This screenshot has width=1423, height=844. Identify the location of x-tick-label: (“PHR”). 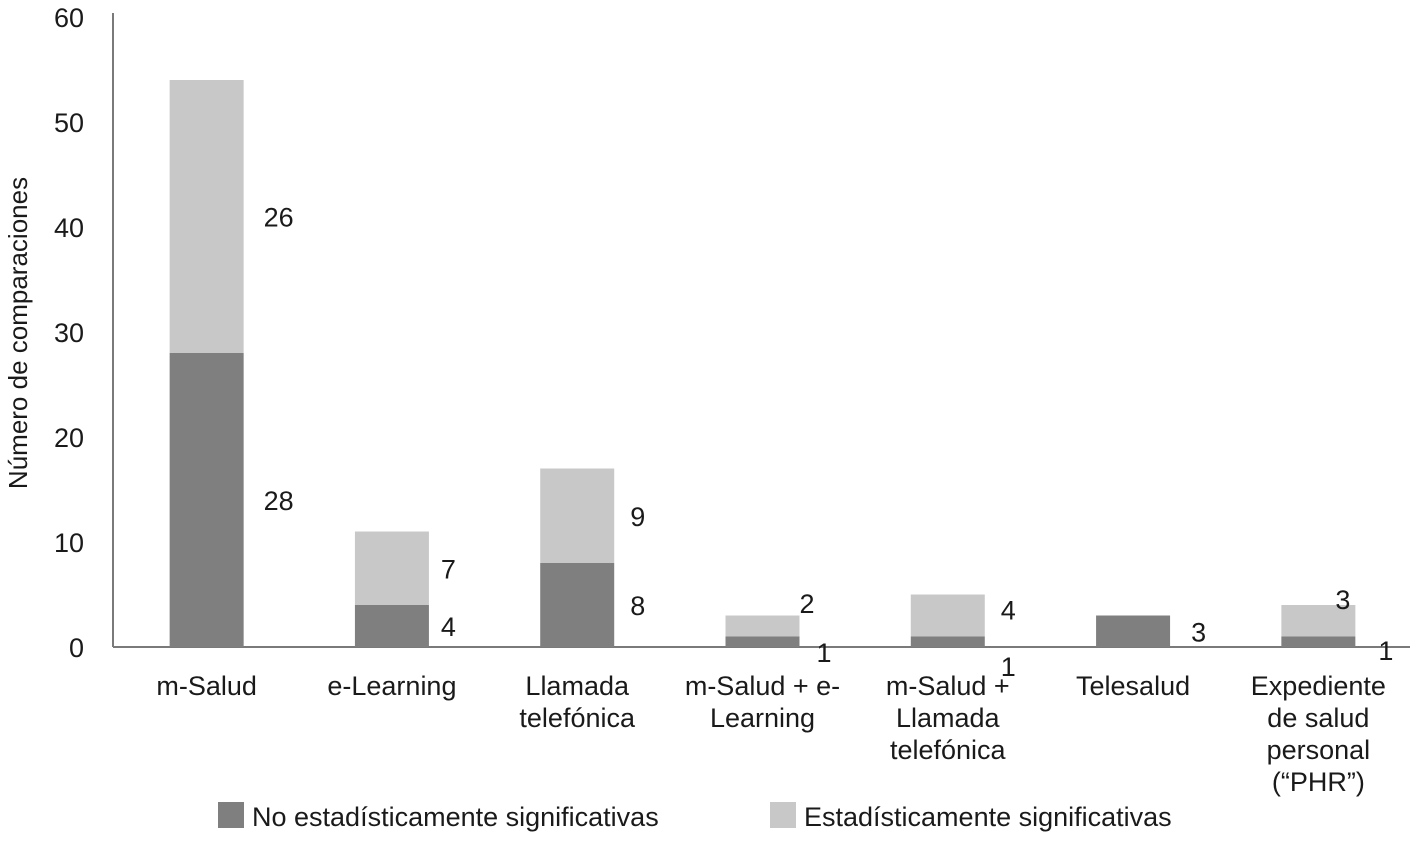
(1318, 782).